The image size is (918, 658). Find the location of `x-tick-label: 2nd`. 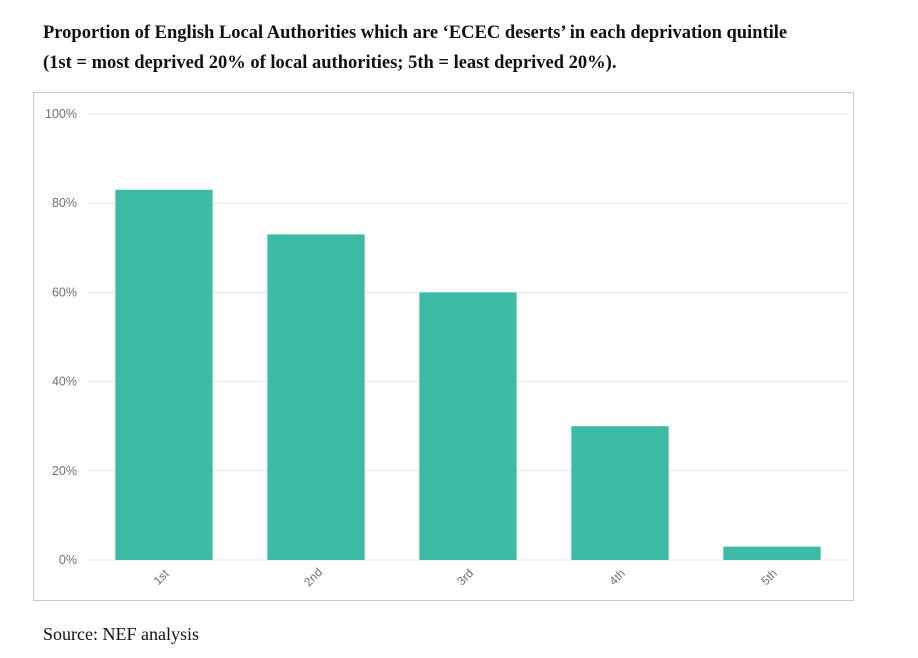

x-tick-label: 2nd is located at coordinates (313, 577).